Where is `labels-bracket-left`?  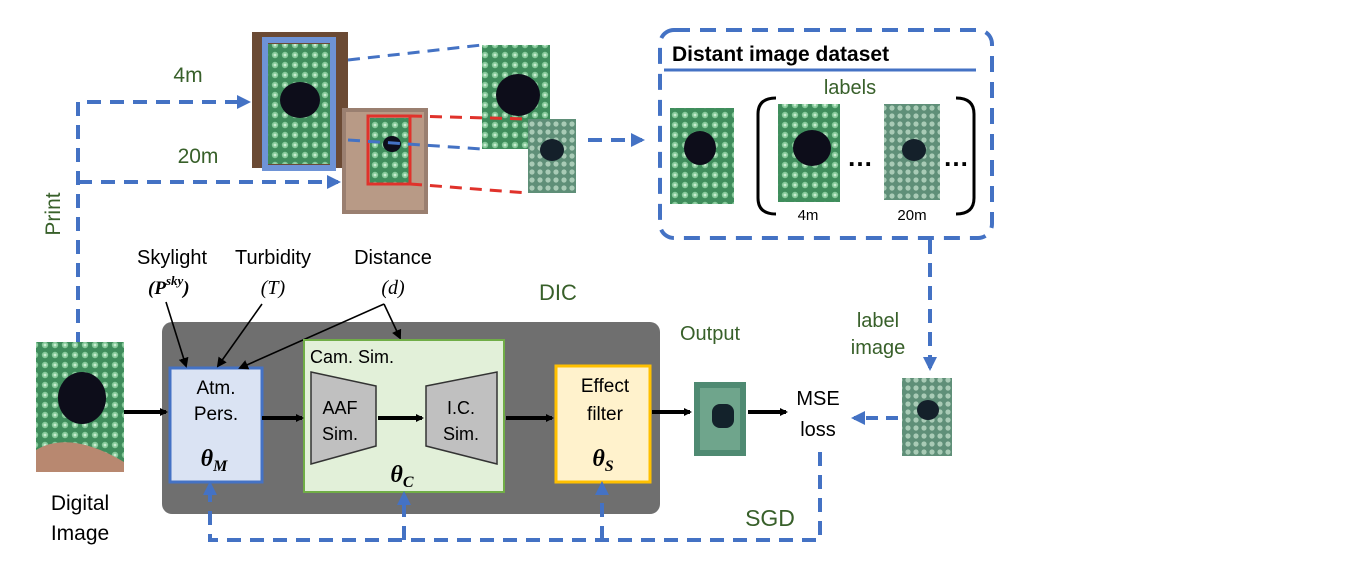 labels-bracket-left is located at coordinates (766, 156).